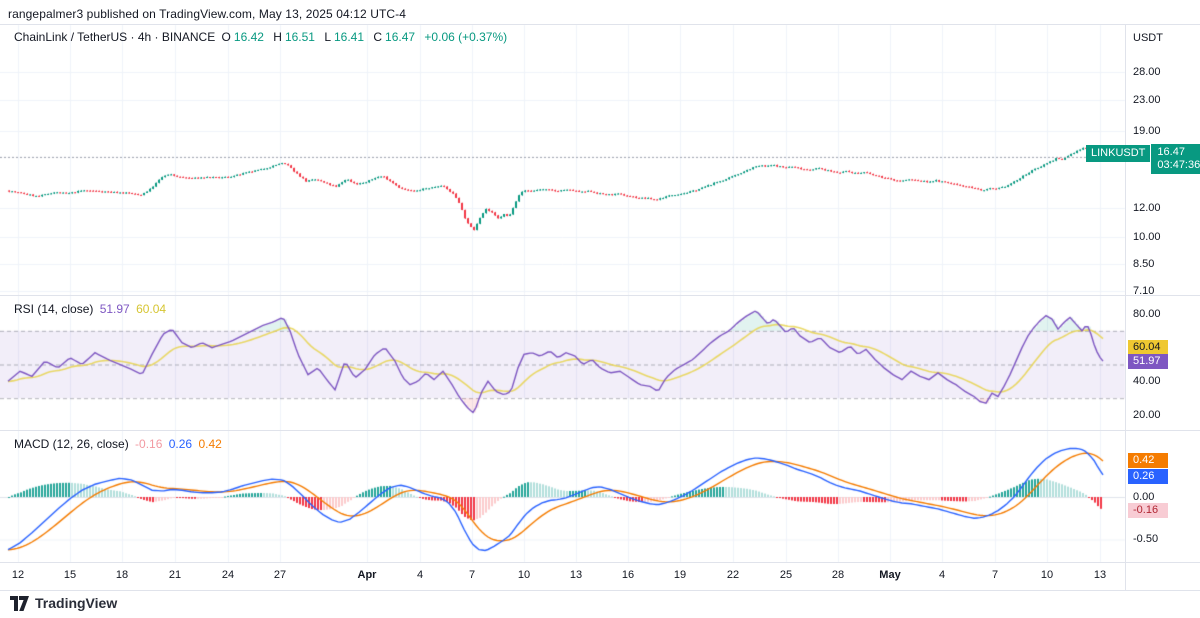  I want to click on time-tick-label: 15, so click(70, 575).